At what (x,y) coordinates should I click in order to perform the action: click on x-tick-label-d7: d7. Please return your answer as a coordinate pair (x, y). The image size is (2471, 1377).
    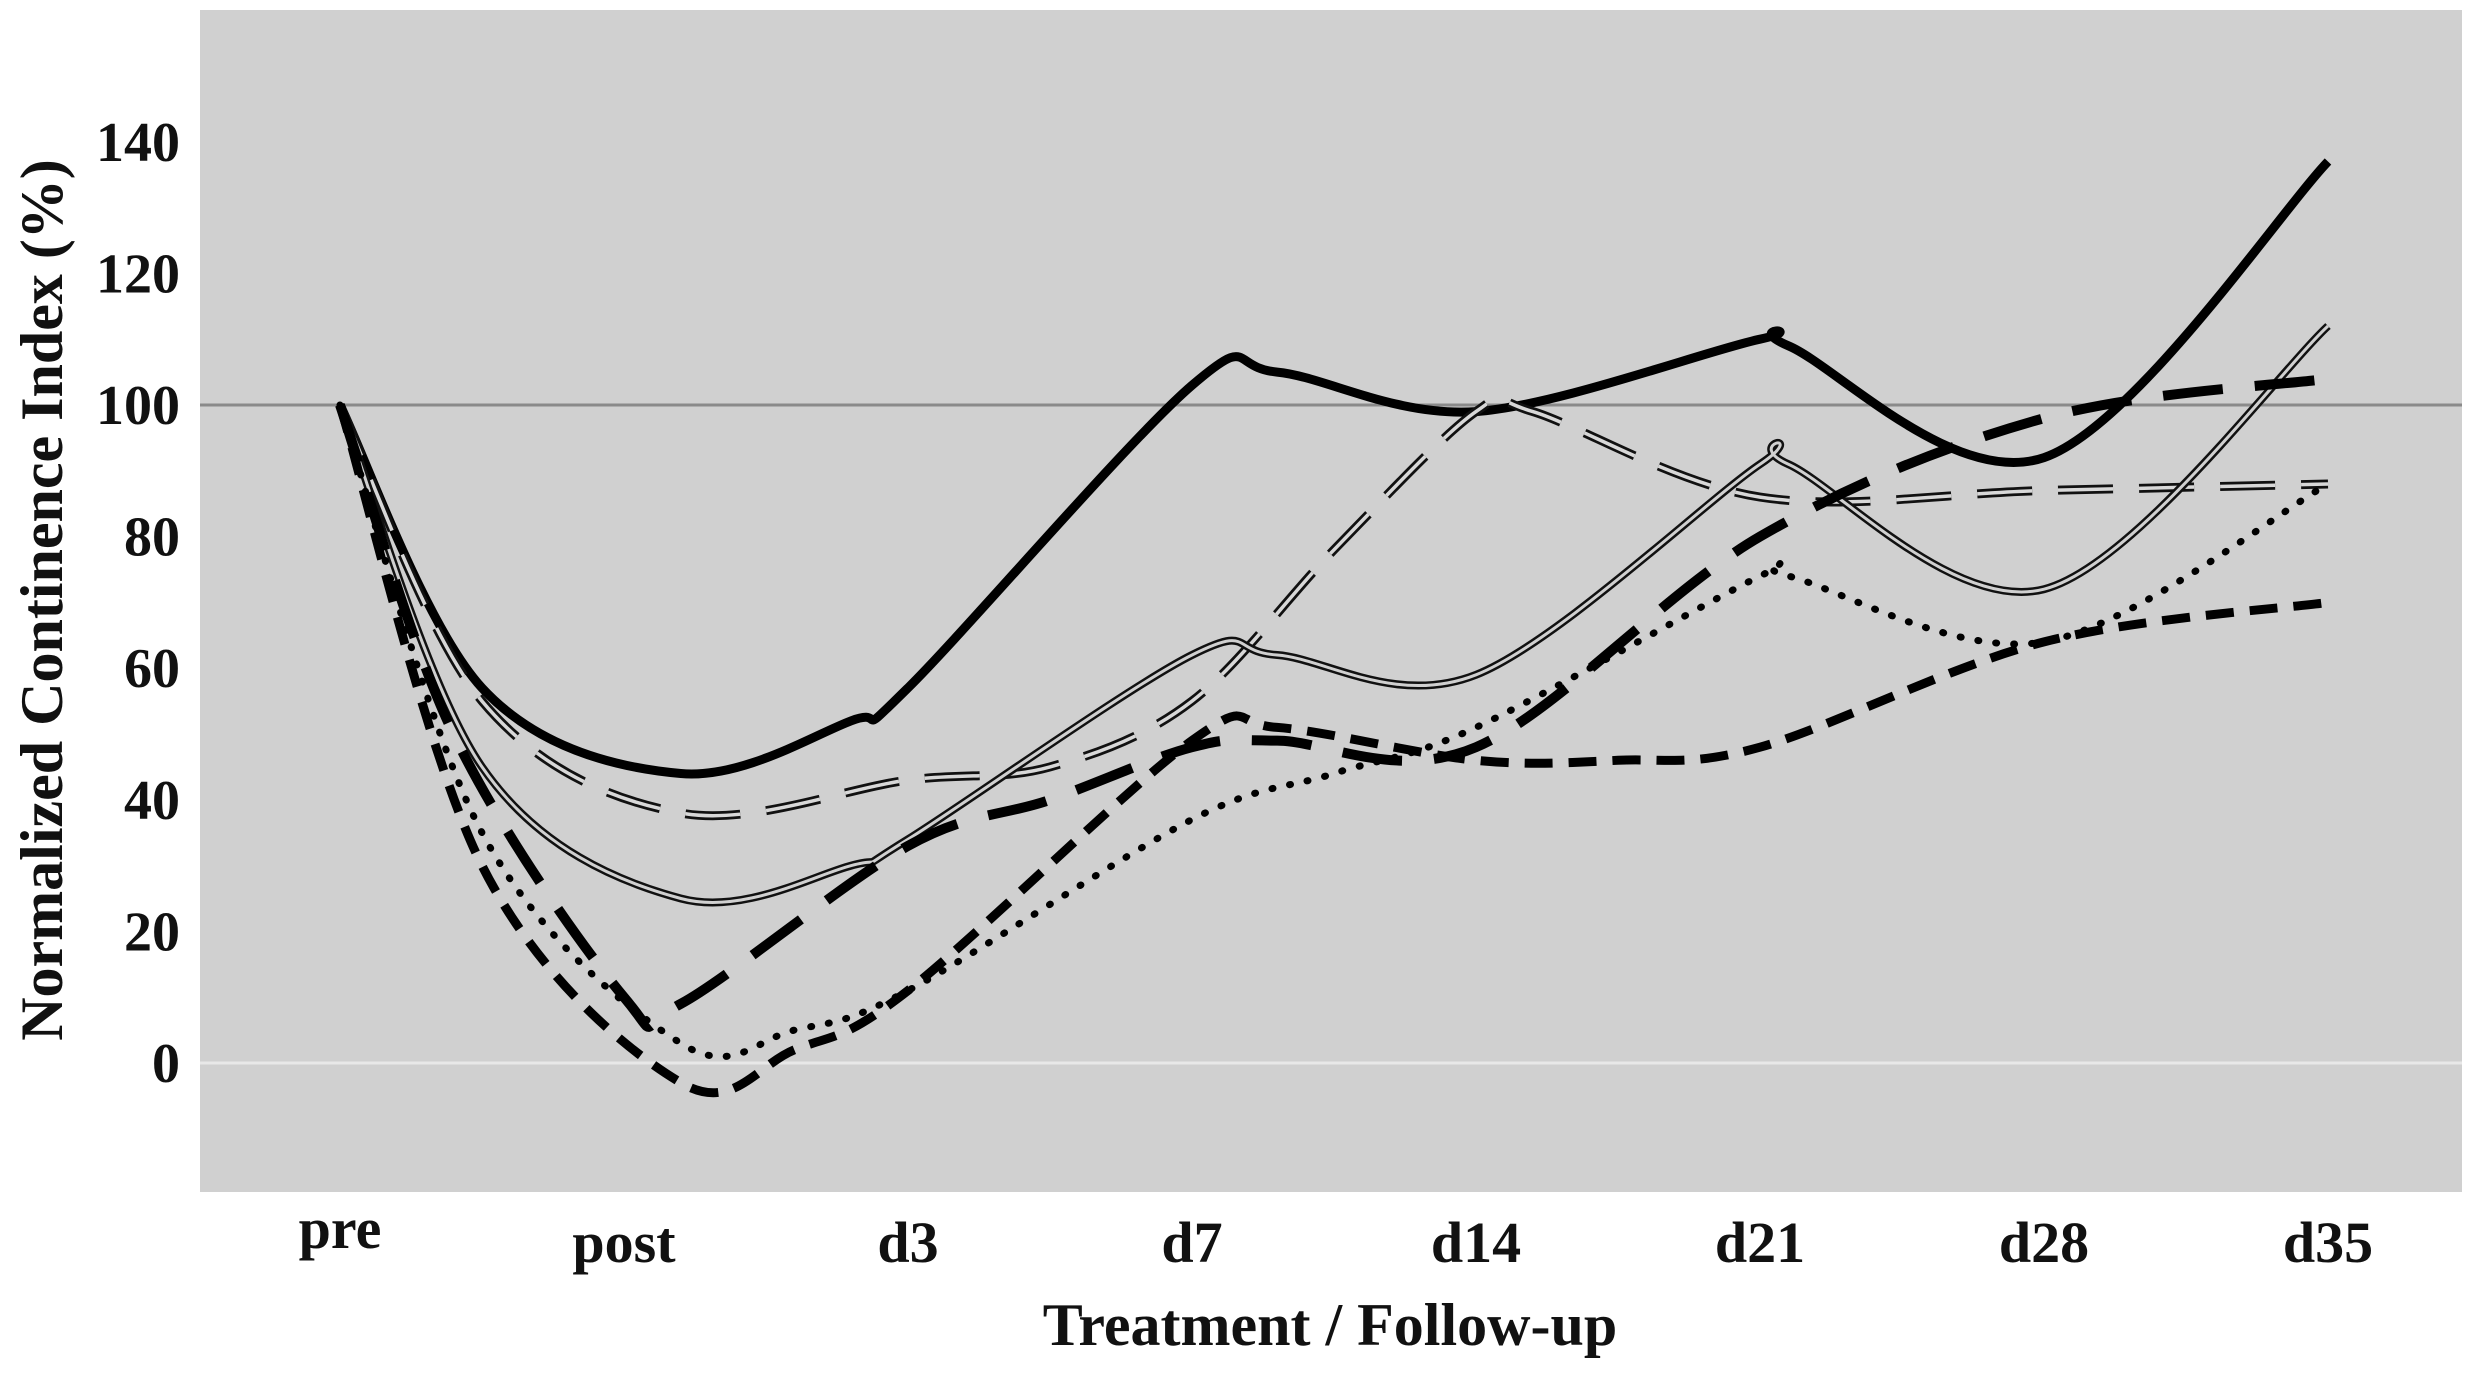
    Looking at the image, I should click on (1191, 1242).